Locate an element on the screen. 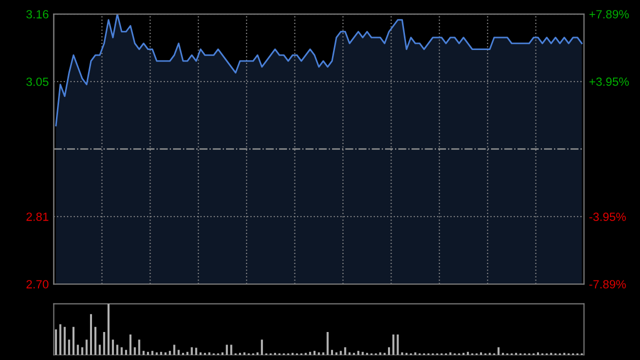 This screenshot has height=360, width=640. y2-tick-label: +3.95% is located at coordinates (609, 81).